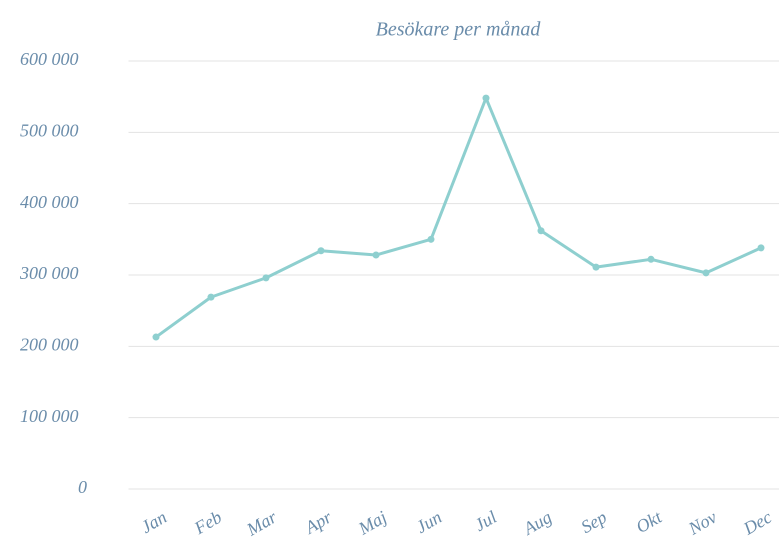 This screenshot has width=779, height=544. What do you see at coordinates (649, 521) in the screenshot?
I see `x-tick-label: Okt` at bounding box center [649, 521].